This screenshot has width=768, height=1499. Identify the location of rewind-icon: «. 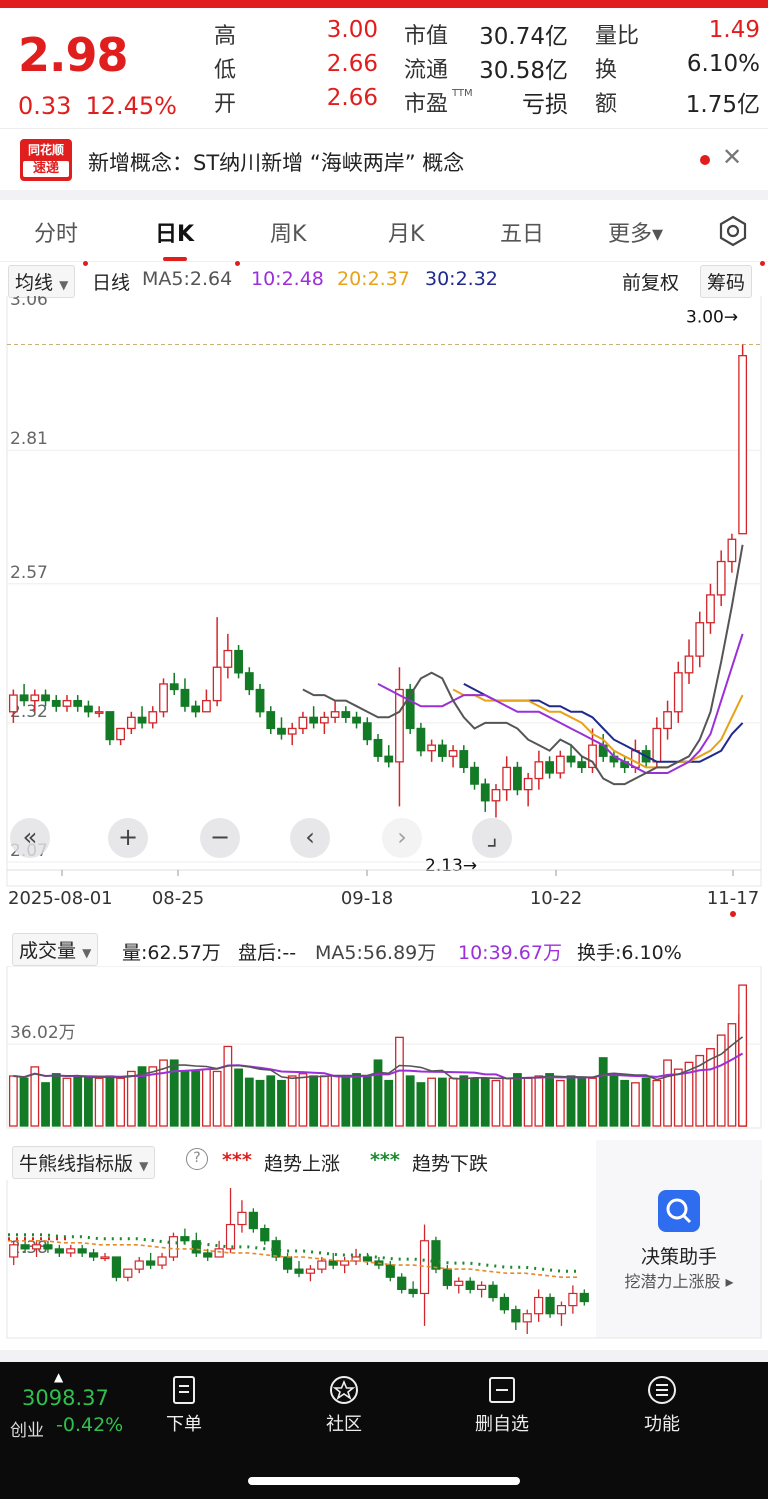
(30, 838).